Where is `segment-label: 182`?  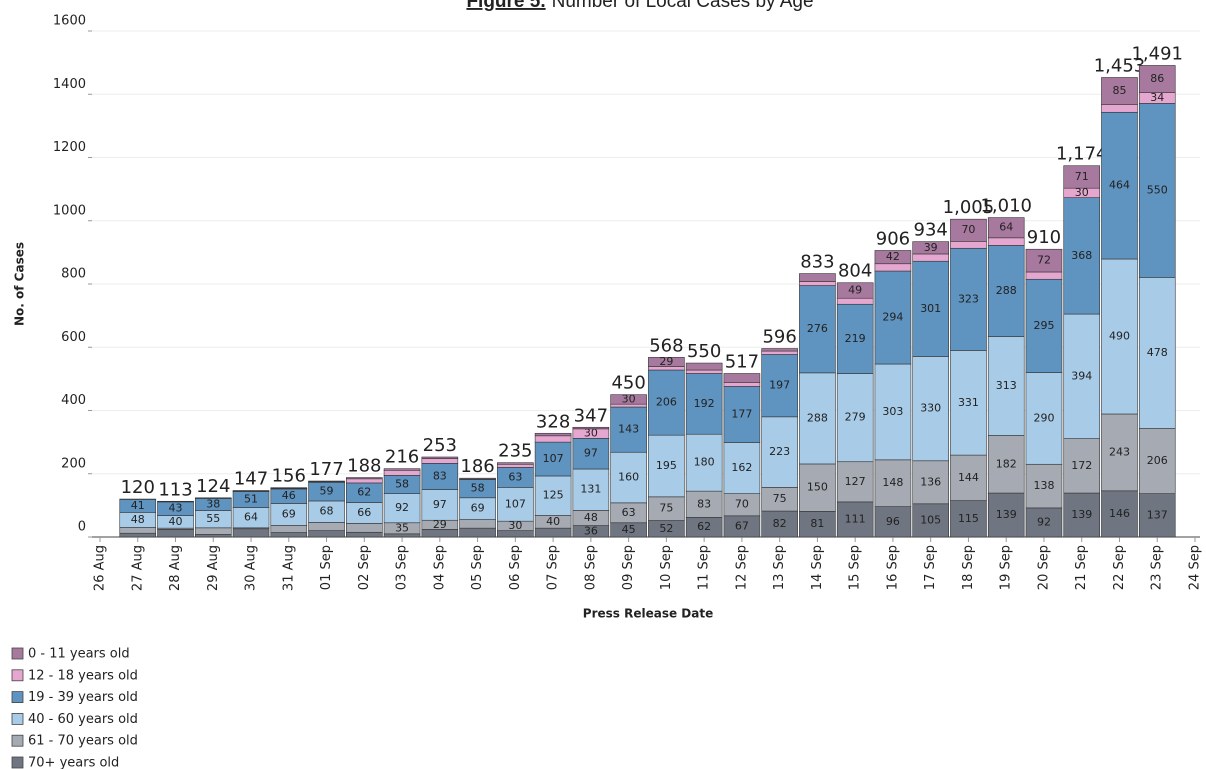
segment-label: 182 is located at coordinates (1006, 463).